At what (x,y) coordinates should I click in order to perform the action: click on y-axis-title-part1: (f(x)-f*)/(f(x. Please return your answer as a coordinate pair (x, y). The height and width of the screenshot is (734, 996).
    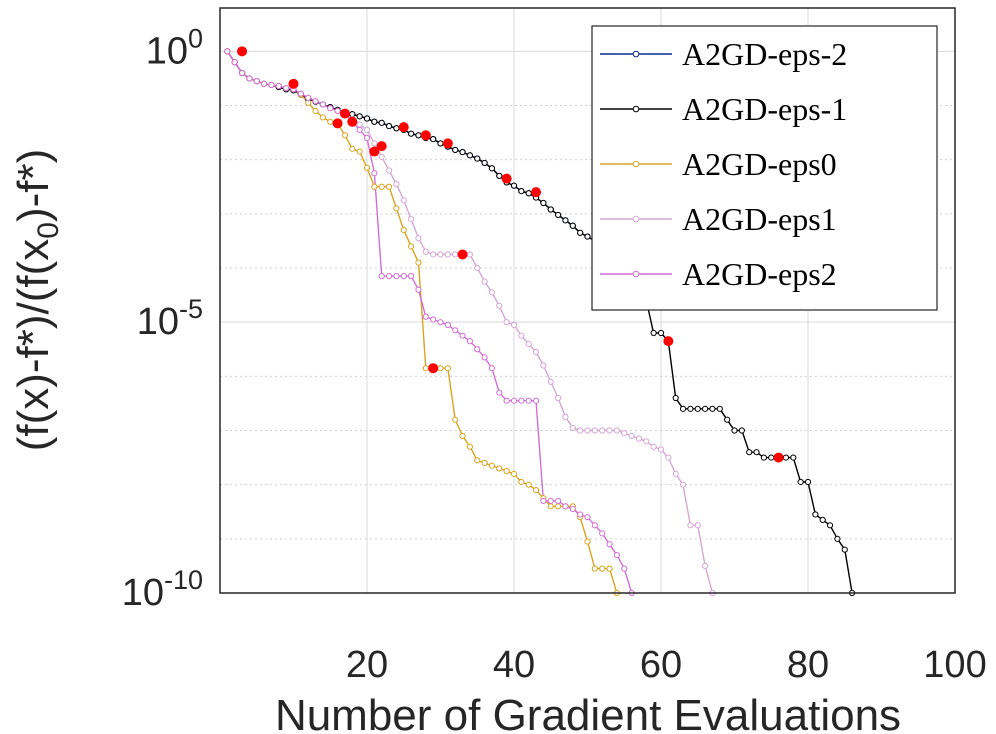
    Looking at the image, I should click on (33, 345).